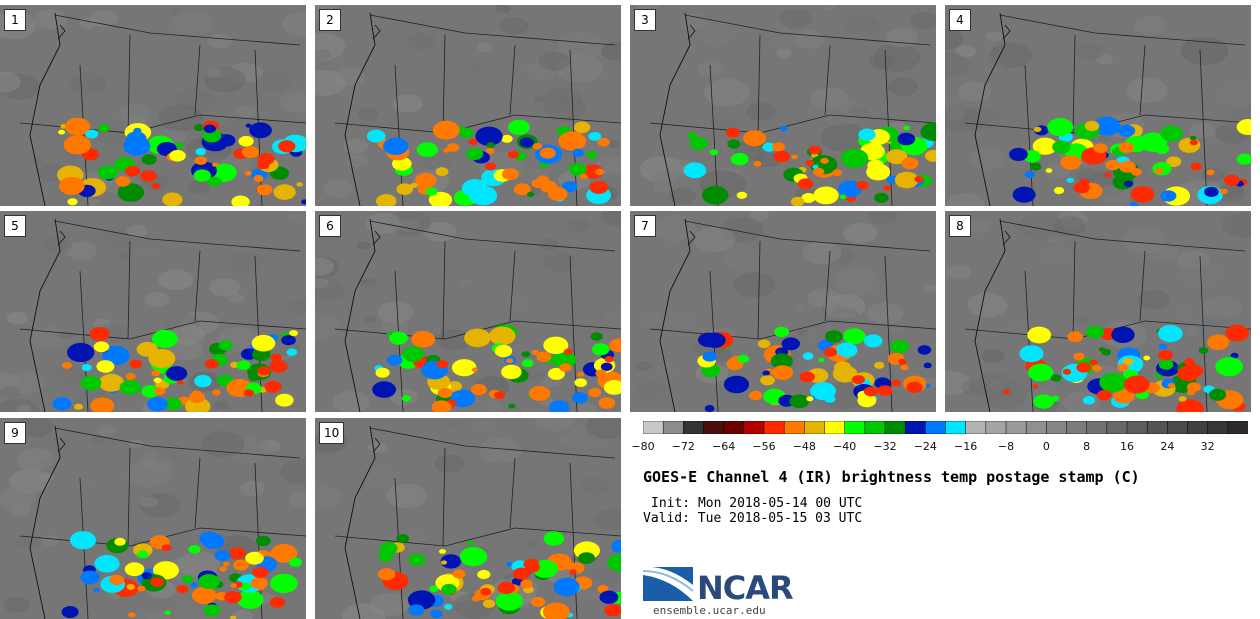 The height and width of the screenshot is (619, 1260). I want to click on stamp-panel-9: 9, so click(153, 518).